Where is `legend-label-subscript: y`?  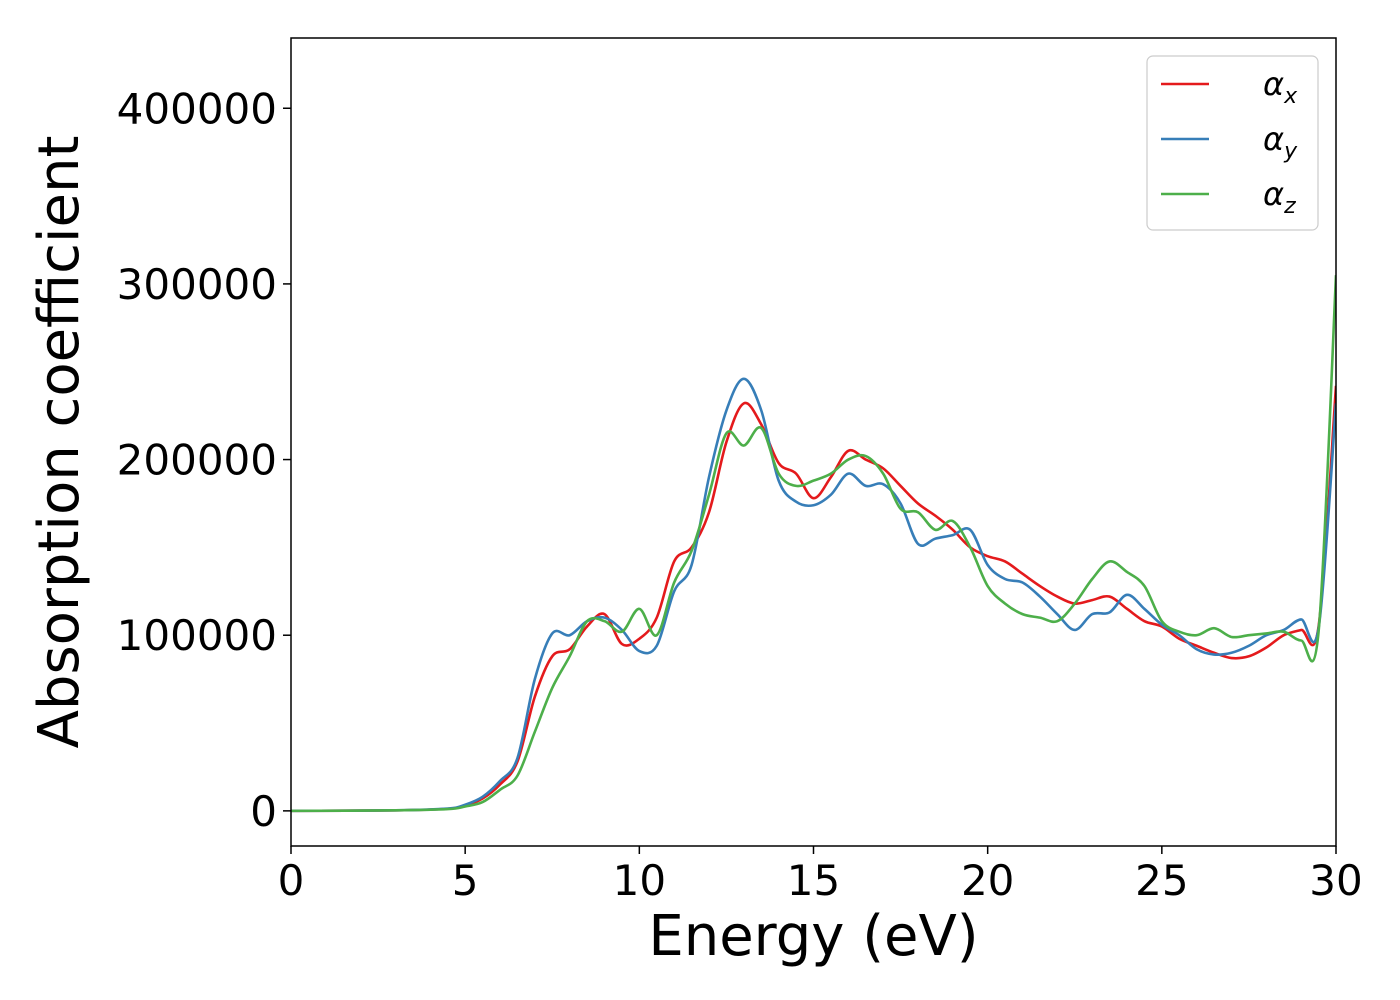 legend-label-subscript: y is located at coordinates (1290, 151).